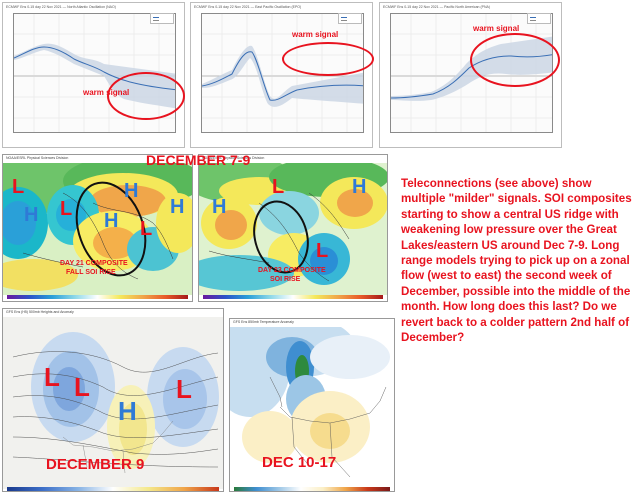 This screenshot has width=640, height=494. What do you see at coordinates (91, 272) in the screenshot?
I see `composite-caption-left-line2: FALL SOI RISE` at bounding box center [91, 272].